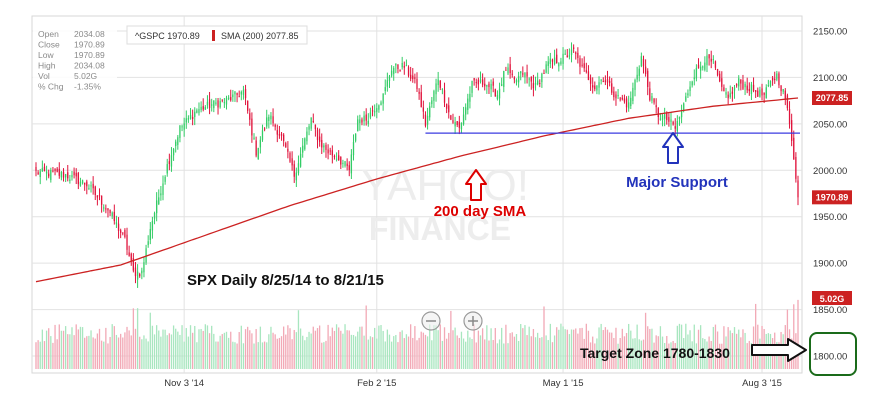 The width and height of the screenshot is (880, 405). What do you see at coordinates (213, 35) in the screenshot?
I see `legend-sma-swatch` at bounding box center [213, 35].